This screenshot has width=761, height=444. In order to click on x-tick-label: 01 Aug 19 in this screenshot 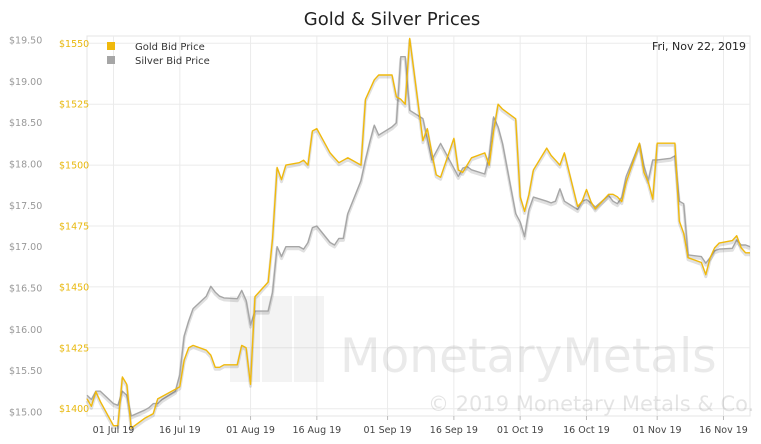, I will do `click(250, 430)`.